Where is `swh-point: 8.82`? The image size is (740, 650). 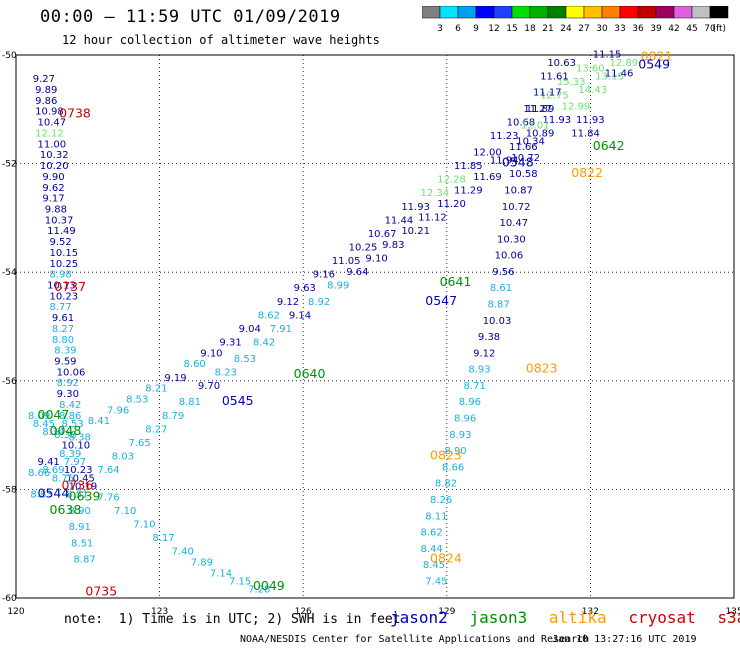 swh-point: 8.82 is located at coordinates (446, 484).